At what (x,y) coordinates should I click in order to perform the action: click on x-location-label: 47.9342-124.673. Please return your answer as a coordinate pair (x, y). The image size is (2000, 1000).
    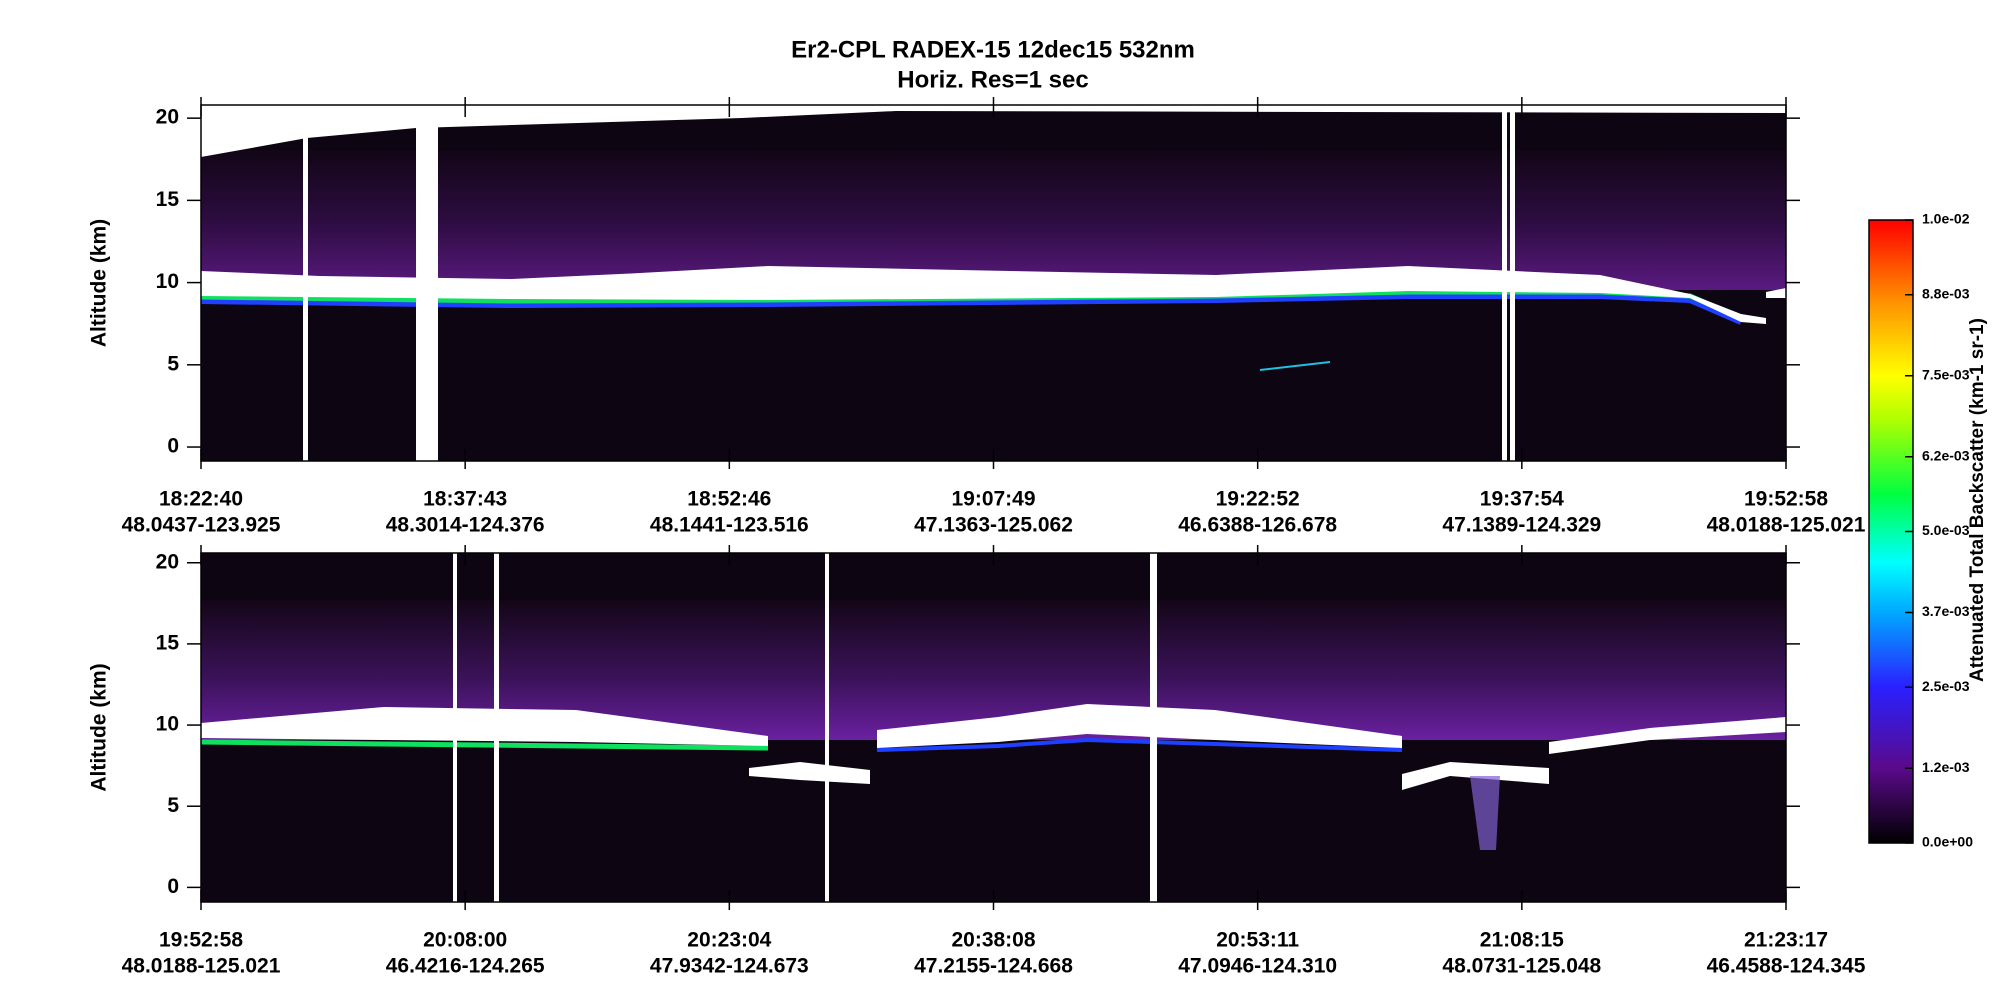
    Looking at the image, I should click on (729, 966).